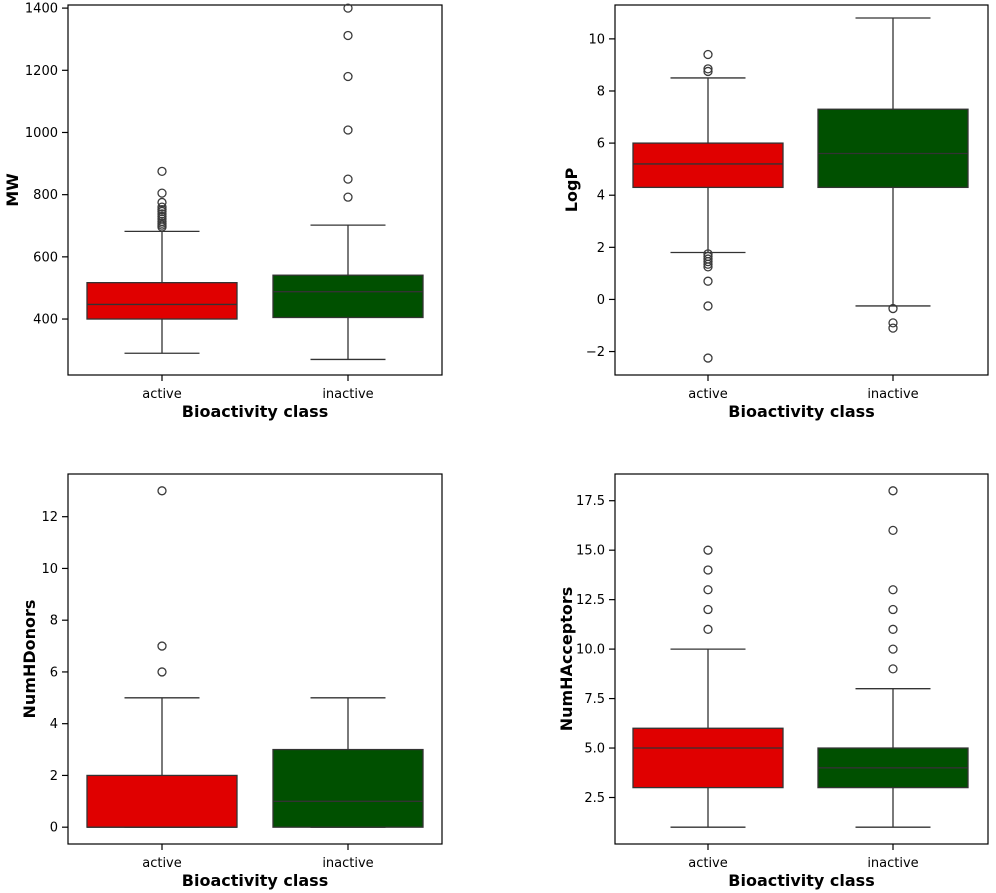  I want to click on y-tick-label: 1400, so click(41, 9).